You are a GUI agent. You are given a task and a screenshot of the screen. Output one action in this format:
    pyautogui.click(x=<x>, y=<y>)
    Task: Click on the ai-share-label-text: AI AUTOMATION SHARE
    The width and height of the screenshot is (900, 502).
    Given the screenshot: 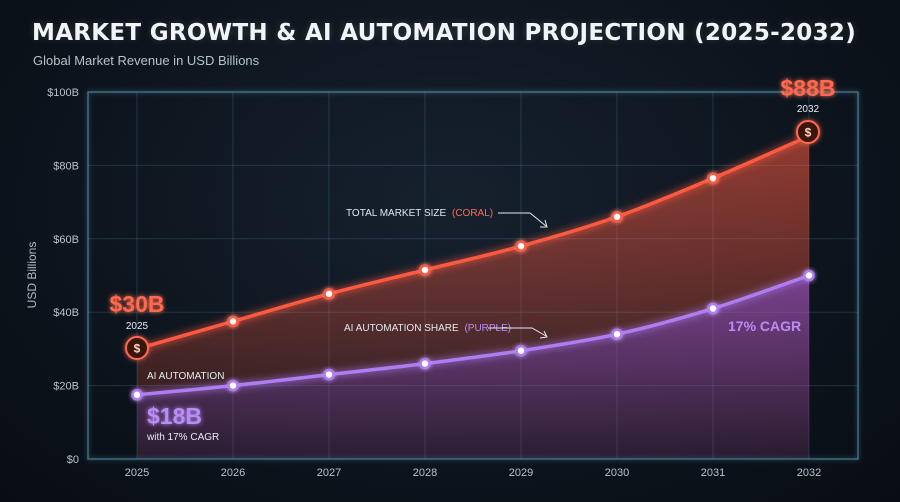 What is the action you would take?
    pyautogui.click(x=401, y=328)
    